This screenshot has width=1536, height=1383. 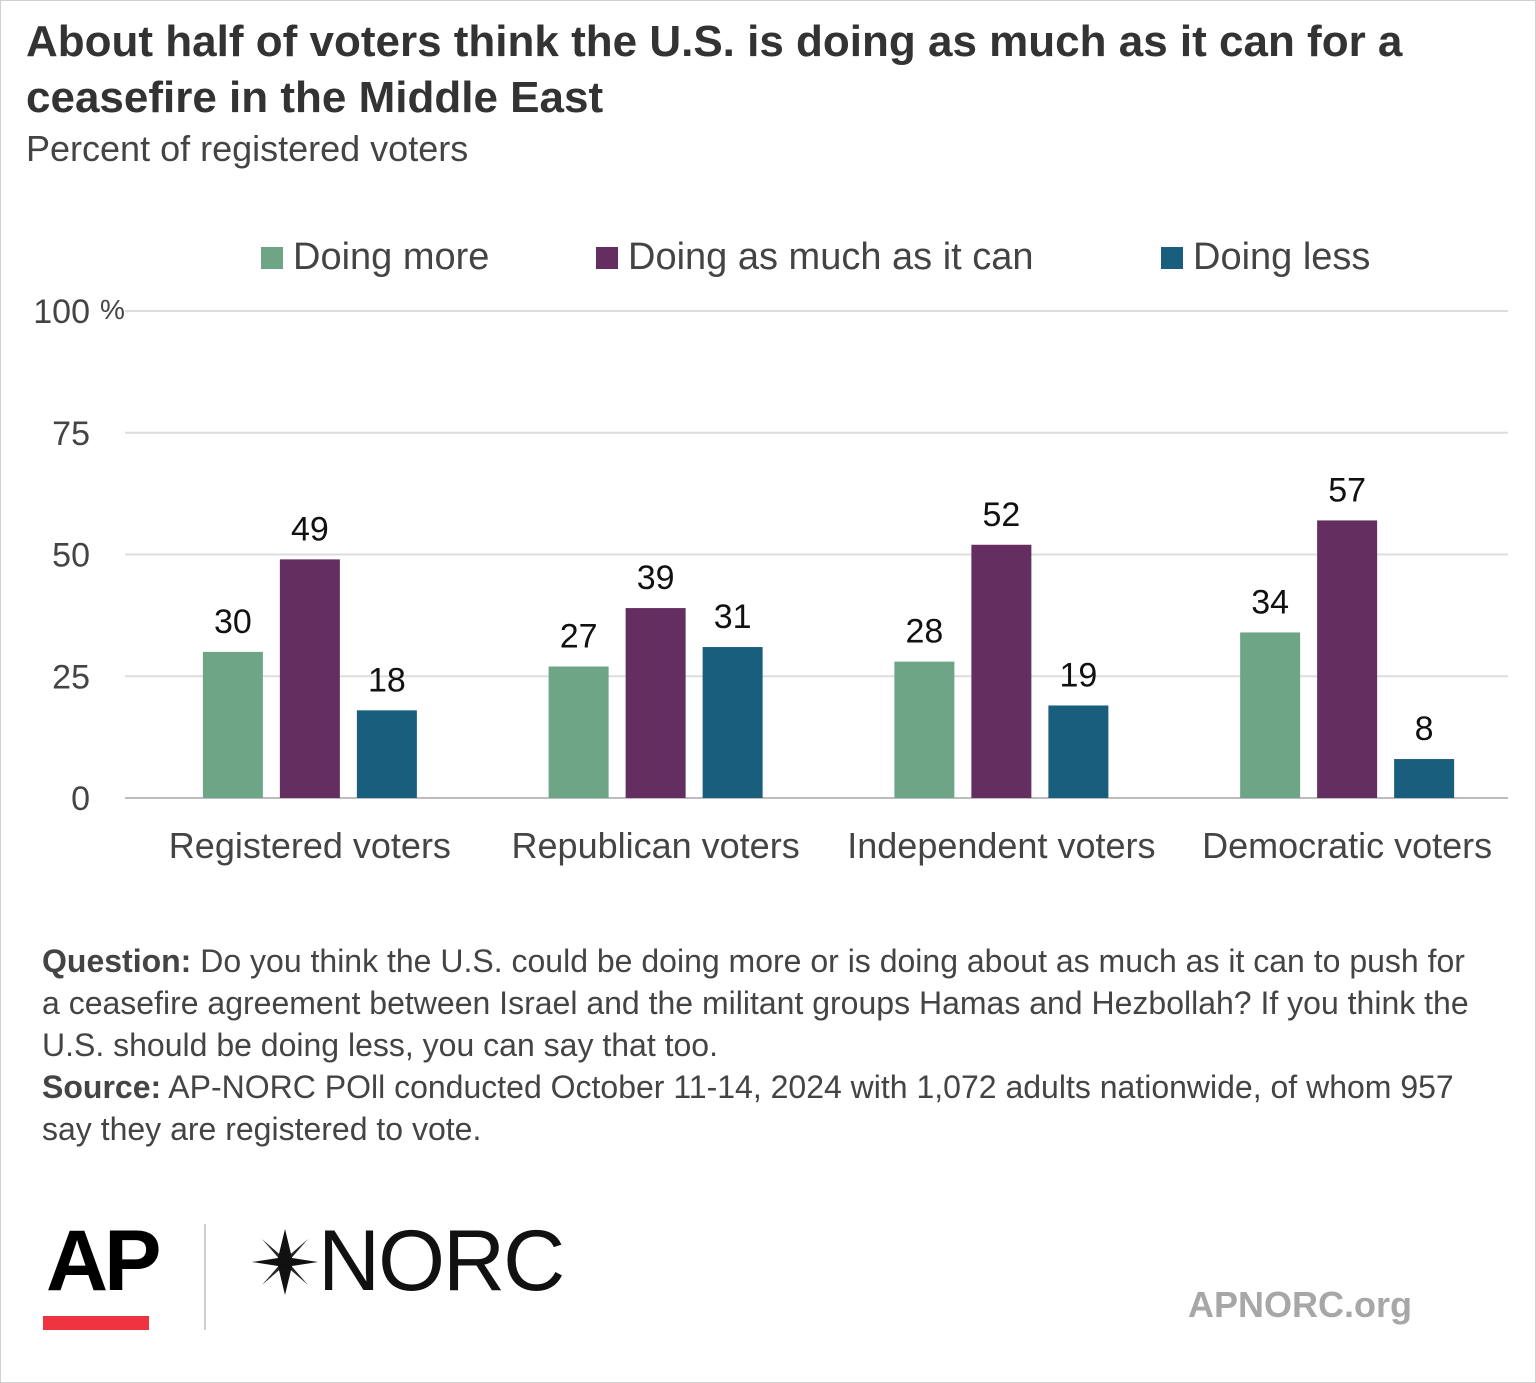 I want to click on legend-item-doing-more: Doing more, so click(x=375, y=257).